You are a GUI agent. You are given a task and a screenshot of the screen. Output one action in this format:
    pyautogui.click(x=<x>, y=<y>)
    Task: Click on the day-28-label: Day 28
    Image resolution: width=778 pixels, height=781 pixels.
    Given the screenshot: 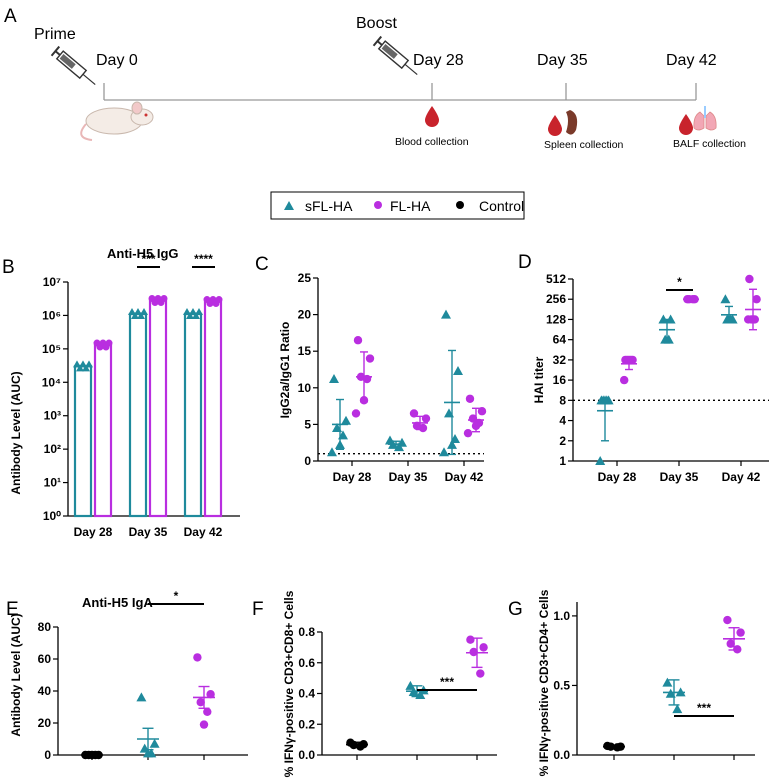 What is the action you would take?
    pyautogui.click(x=438, y=60)
    